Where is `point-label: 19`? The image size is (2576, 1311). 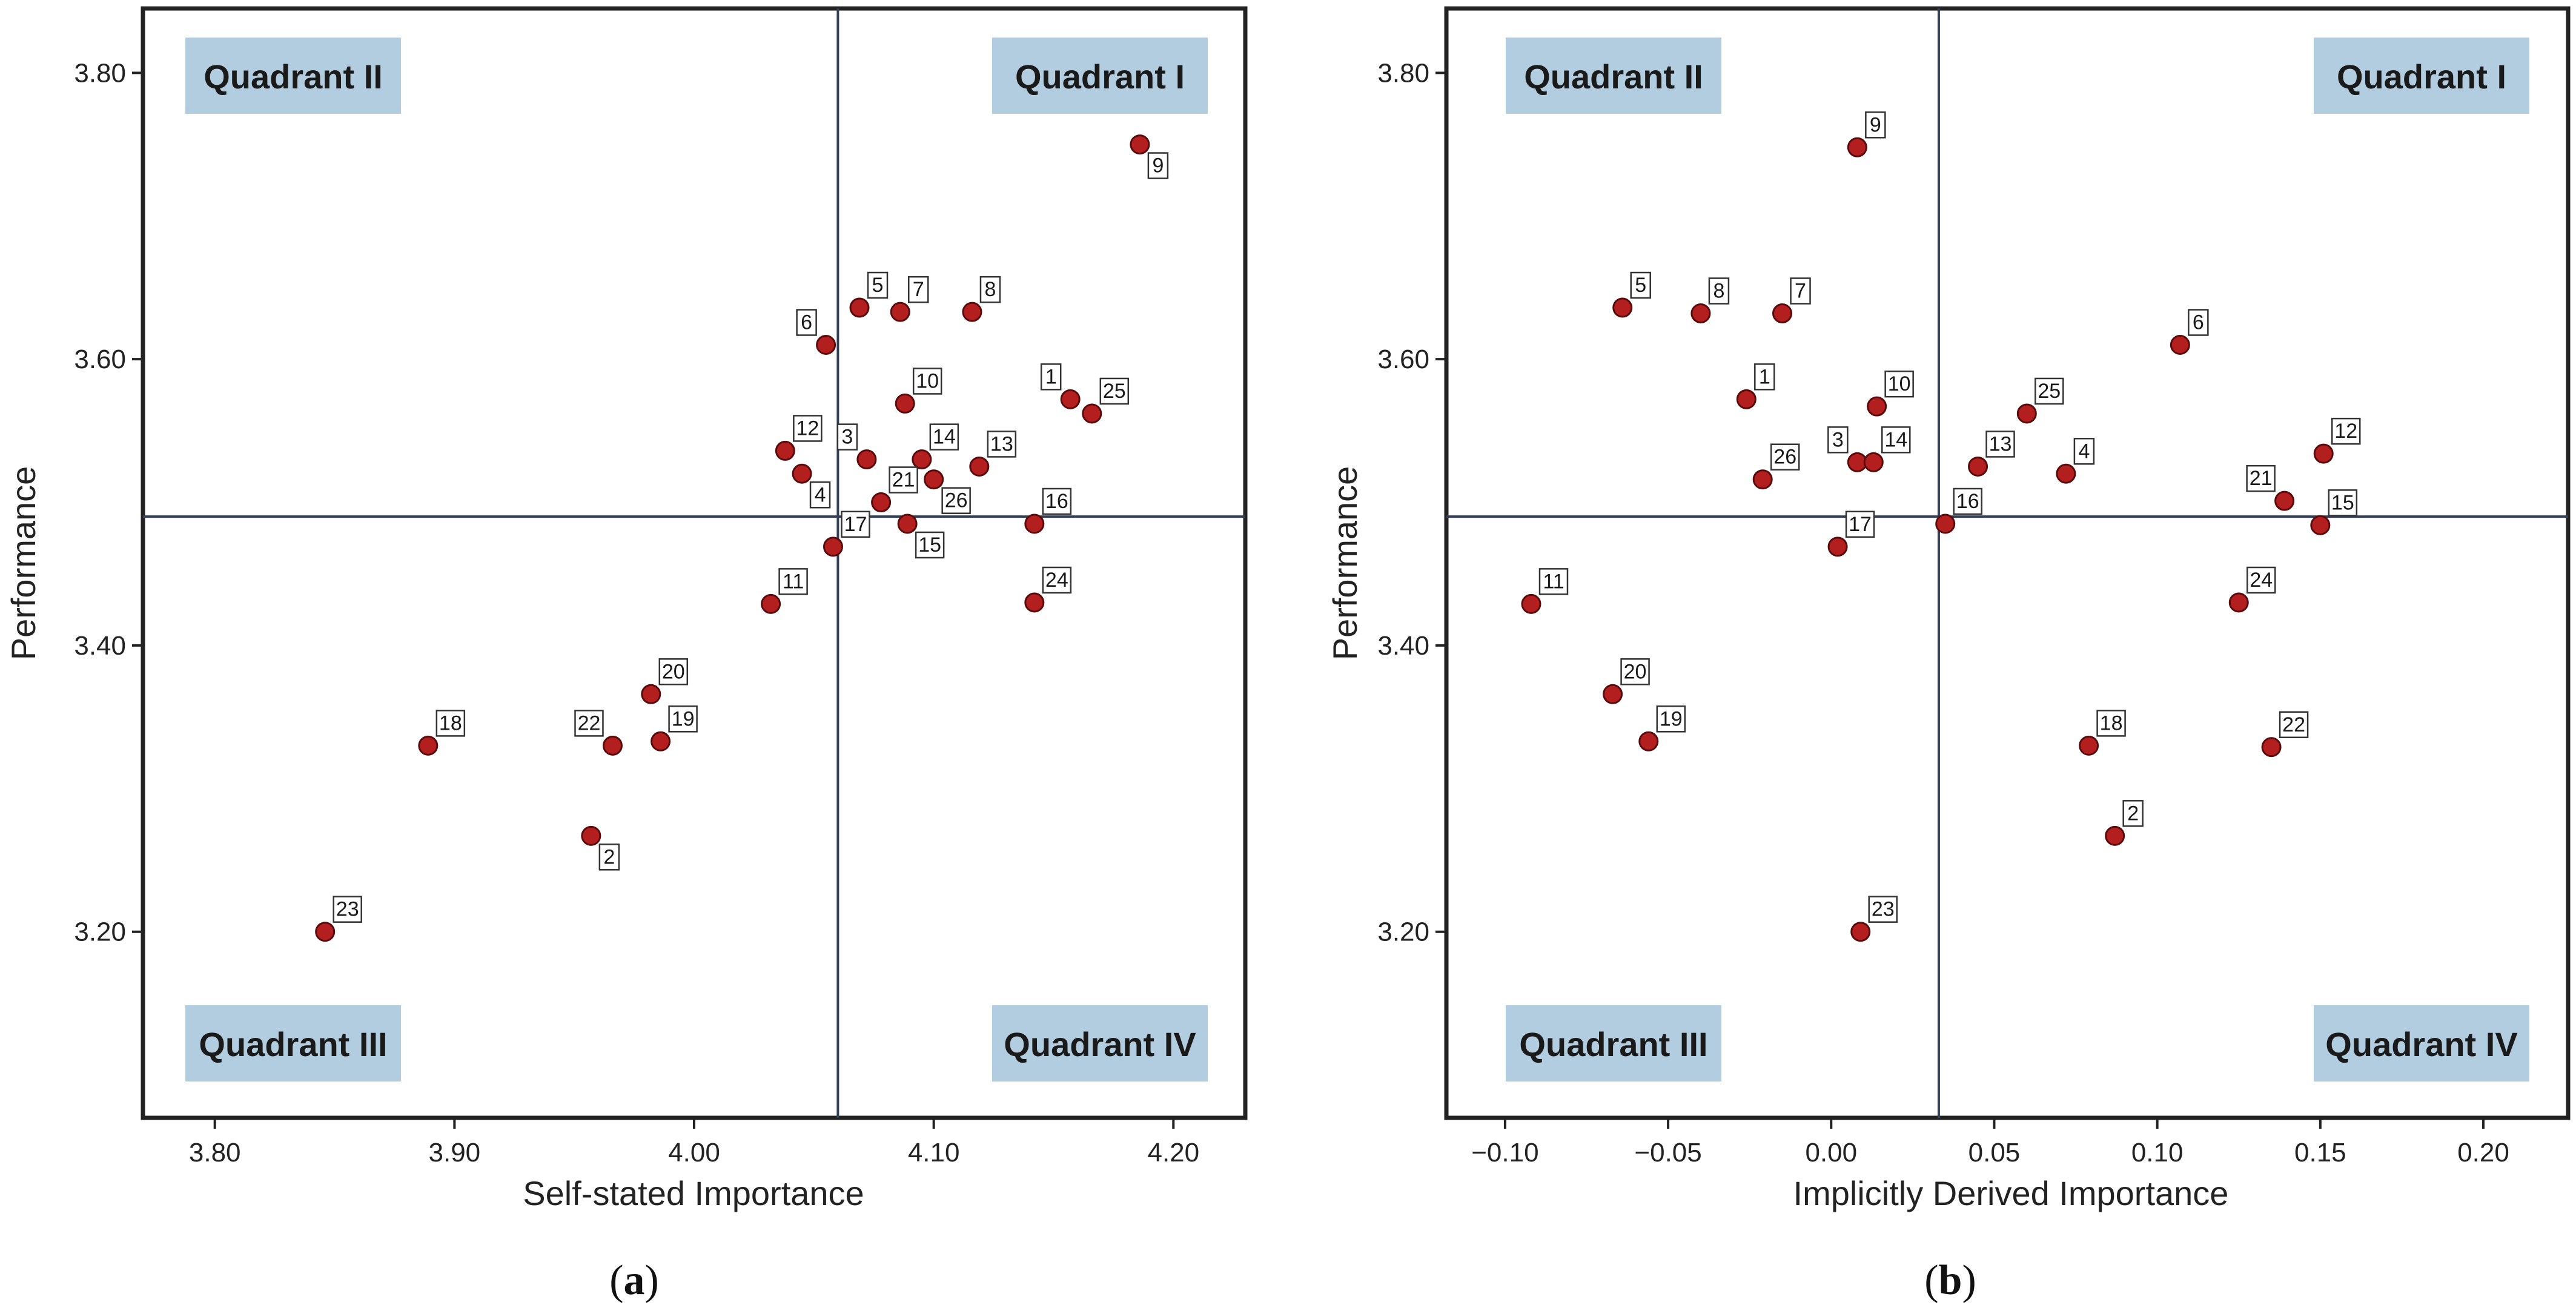 point-label: 19 is located at coordinates (683, 718).